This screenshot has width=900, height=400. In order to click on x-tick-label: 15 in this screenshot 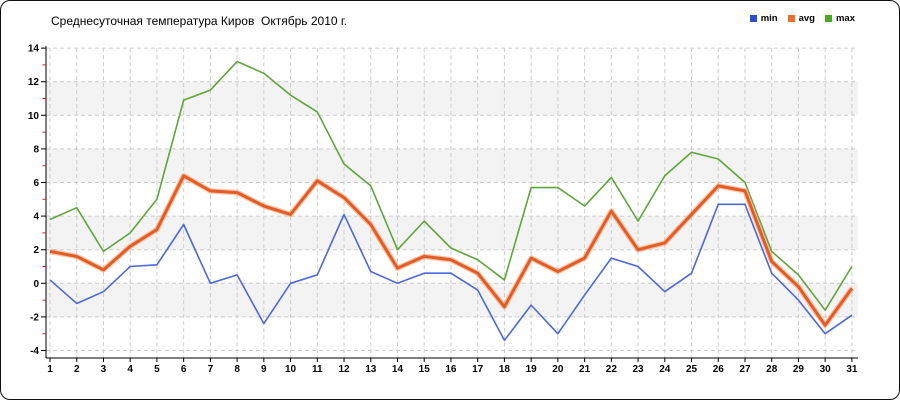, I will do `click(425, 369)`.